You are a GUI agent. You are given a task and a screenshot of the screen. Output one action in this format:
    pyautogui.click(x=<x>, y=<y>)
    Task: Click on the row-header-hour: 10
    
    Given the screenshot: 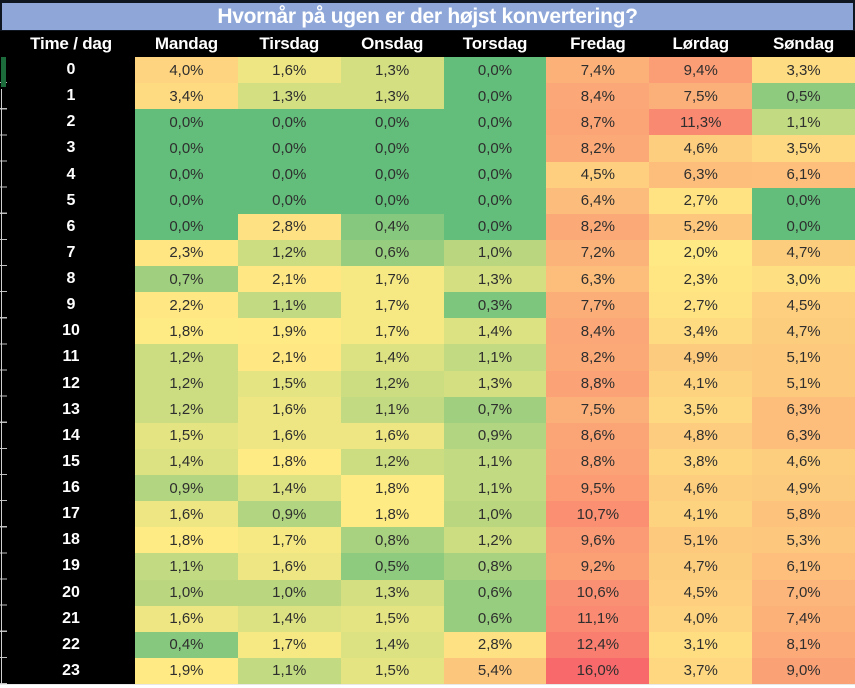 What is the action you would take?
    pyautogui.click(x=71, y=331)
    